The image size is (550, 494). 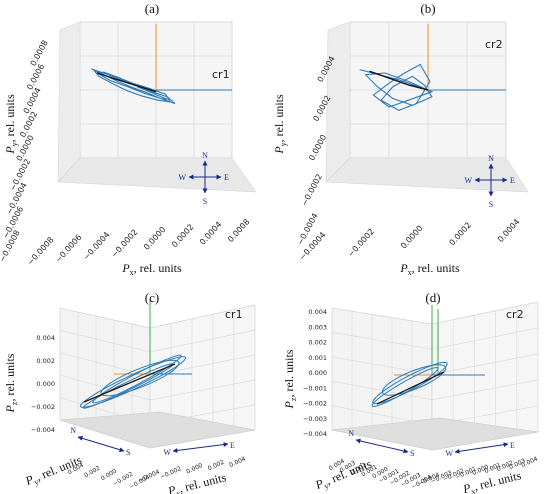 I want to click on z-tick-label: −0.003, so click(x=315, y=419).